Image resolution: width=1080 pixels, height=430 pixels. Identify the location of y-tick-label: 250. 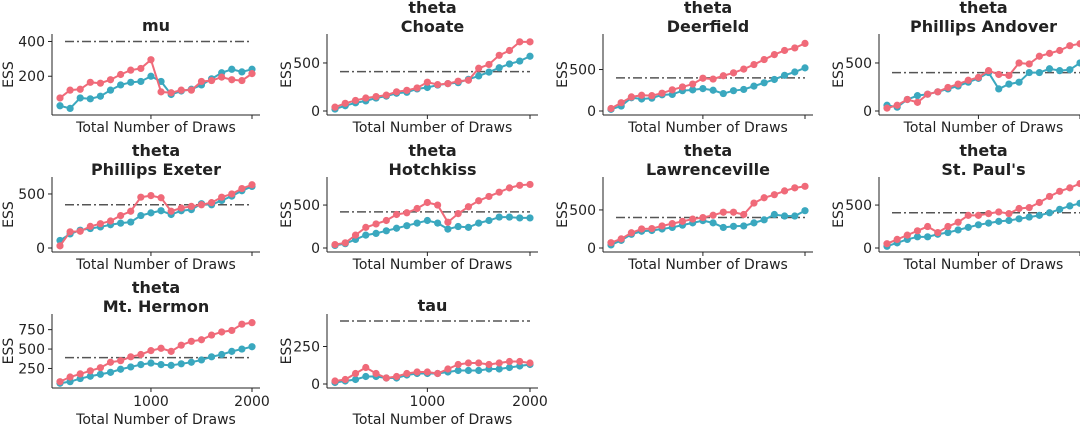
(31, 369).